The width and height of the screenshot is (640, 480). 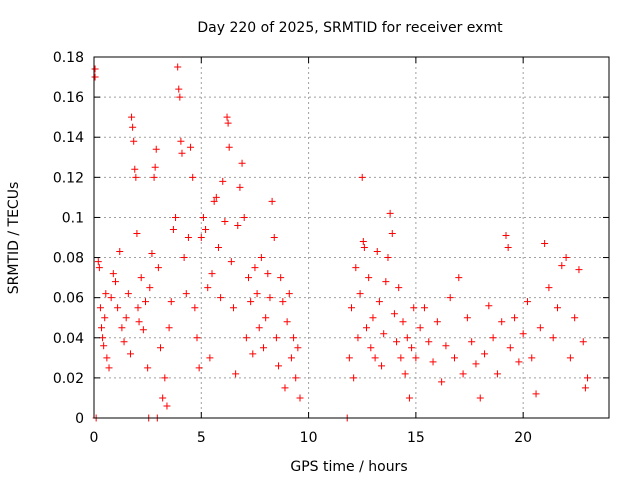 I want to click on y-tick-label: 0.1, so click(x=73, y=218).